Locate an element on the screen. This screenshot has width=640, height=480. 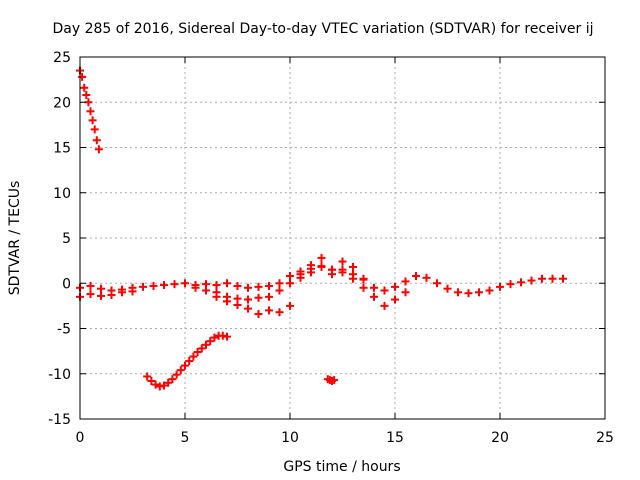
y-tick-label: -5 is located at coordinates (64, 330).